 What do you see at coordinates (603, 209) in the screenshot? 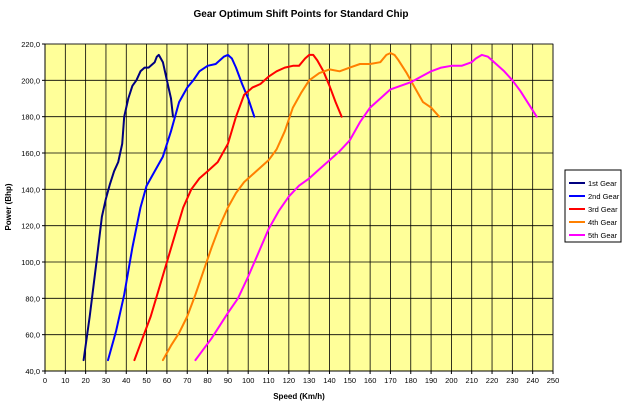
I see `legend-label: 3rd Gear` at bounding box center [603, 209].